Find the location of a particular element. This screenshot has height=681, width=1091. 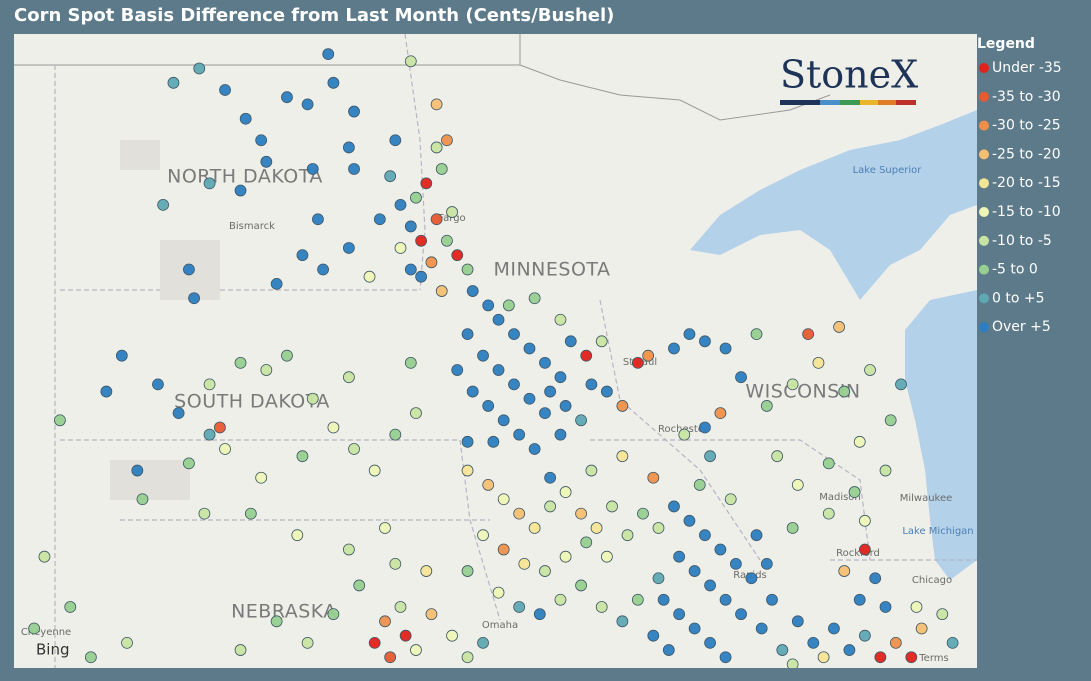

legend-label: 0 to +5 is located at coordinates (1018, 298).